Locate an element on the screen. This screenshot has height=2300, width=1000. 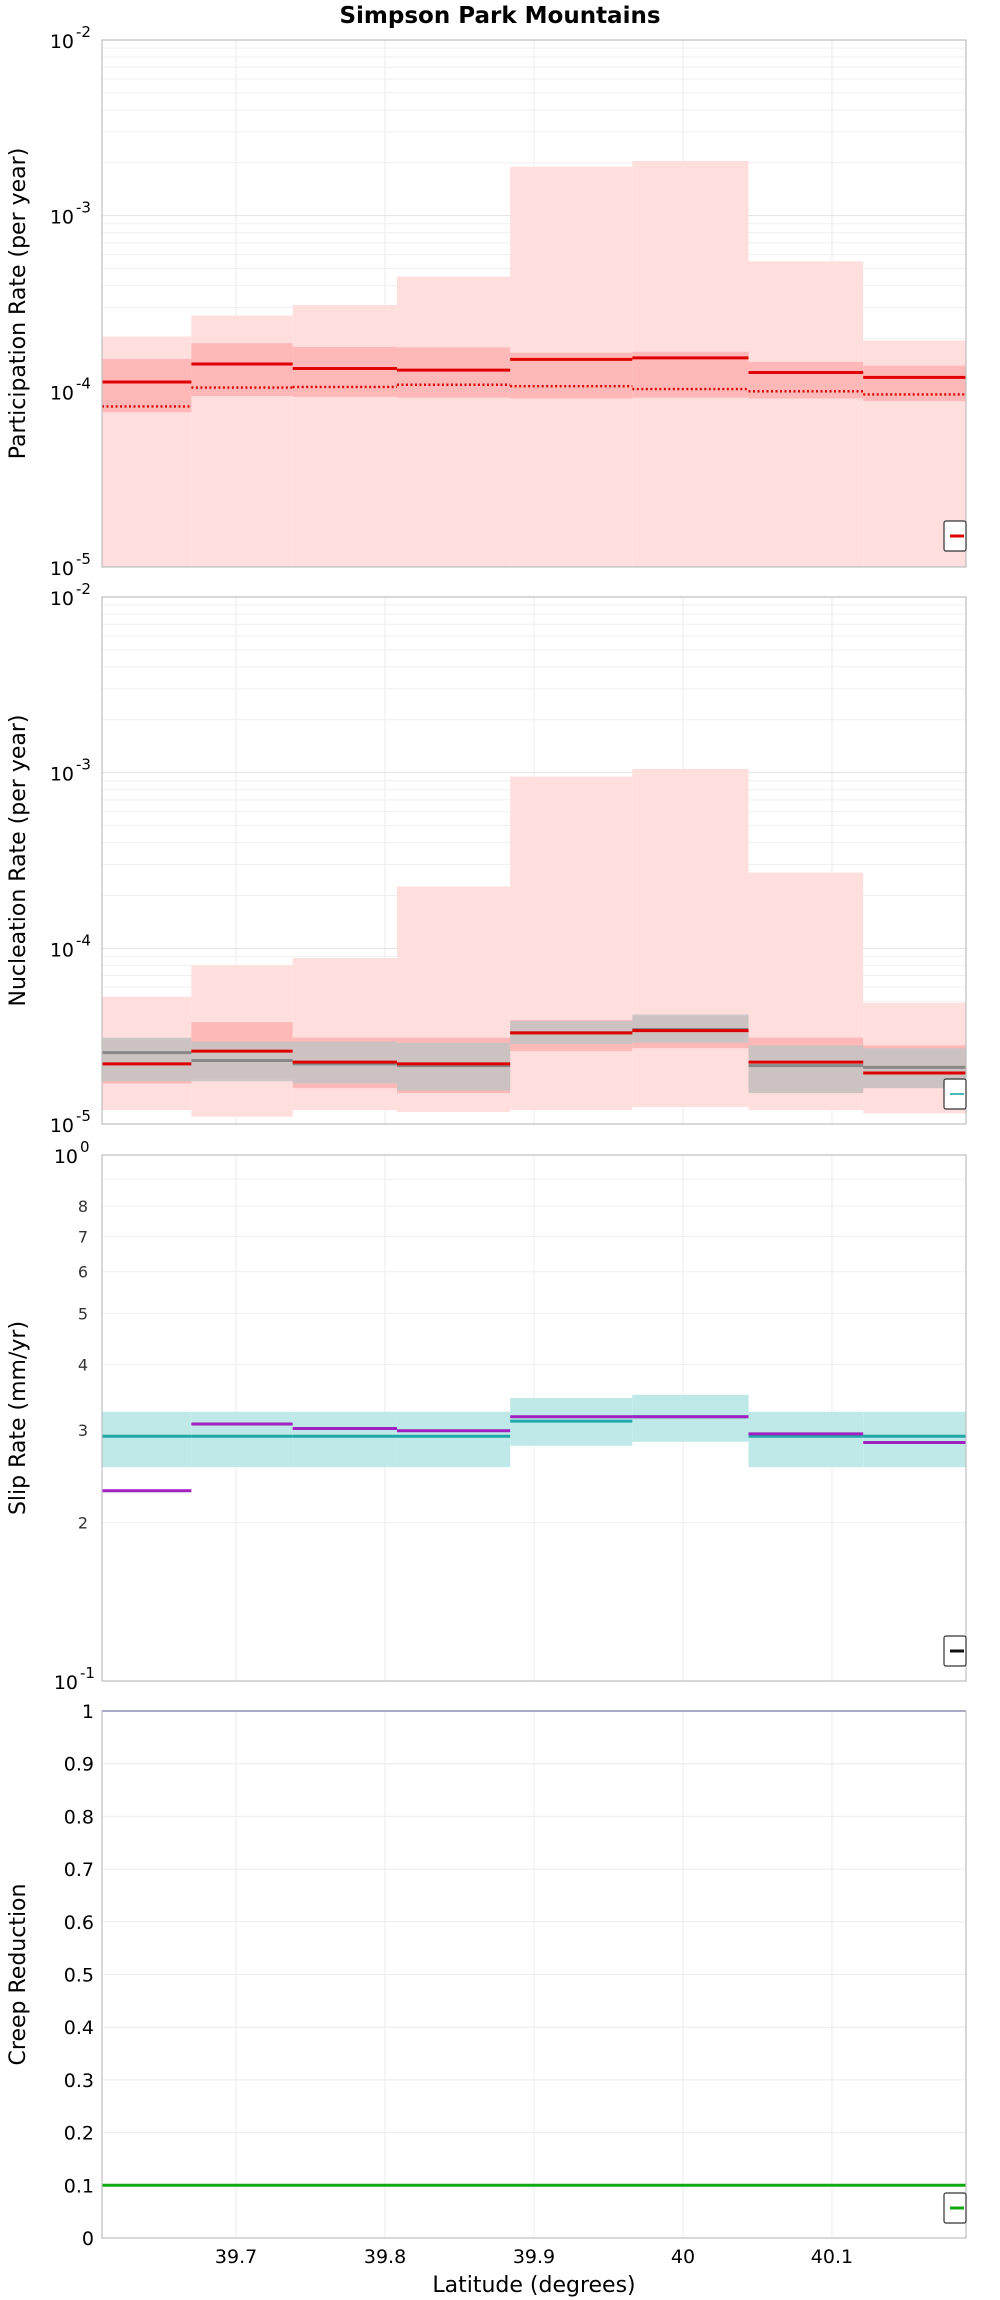
y-minor-tick-label: 7 is located at coordinates (83, 1236).